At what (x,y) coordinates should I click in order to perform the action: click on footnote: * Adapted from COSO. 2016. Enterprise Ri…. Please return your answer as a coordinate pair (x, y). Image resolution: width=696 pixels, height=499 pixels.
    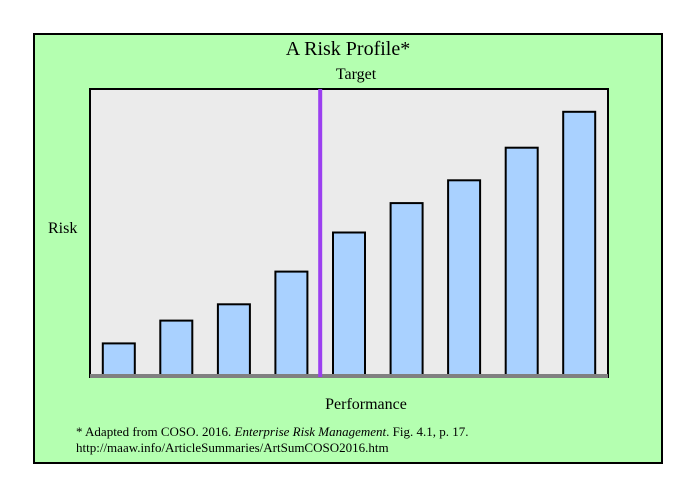
    Looking at the image, I should click on (272, 440).